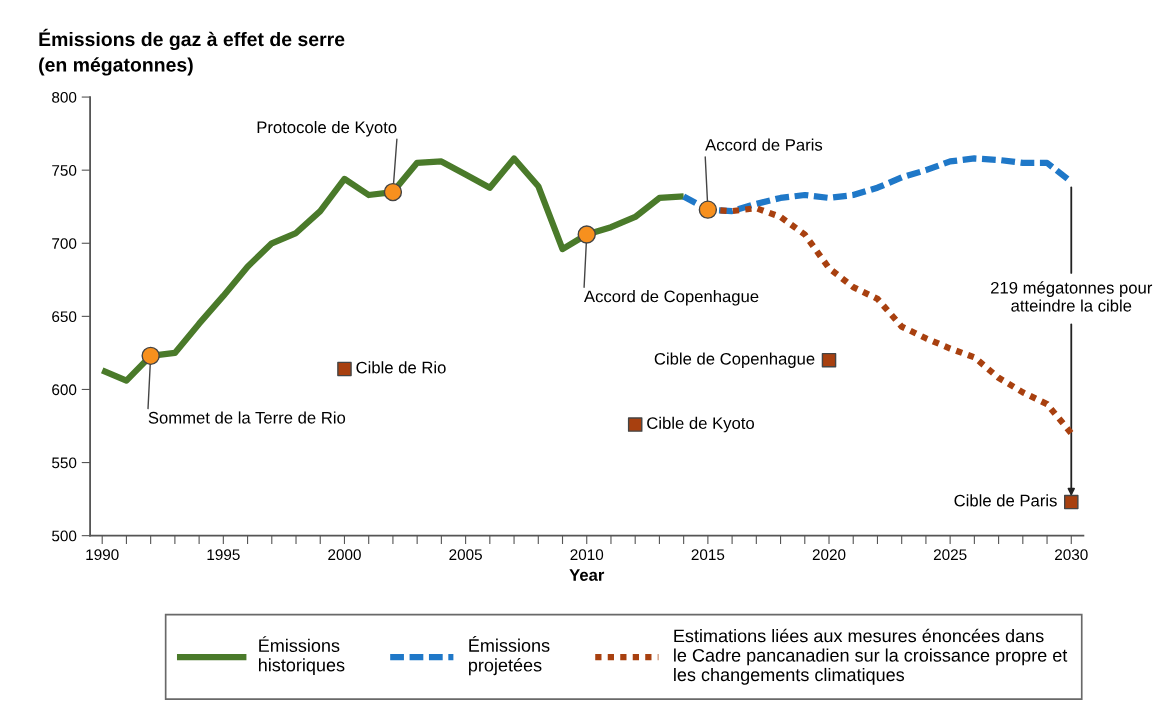  I want to click on y-tick-label: 700, so click(64, 243).